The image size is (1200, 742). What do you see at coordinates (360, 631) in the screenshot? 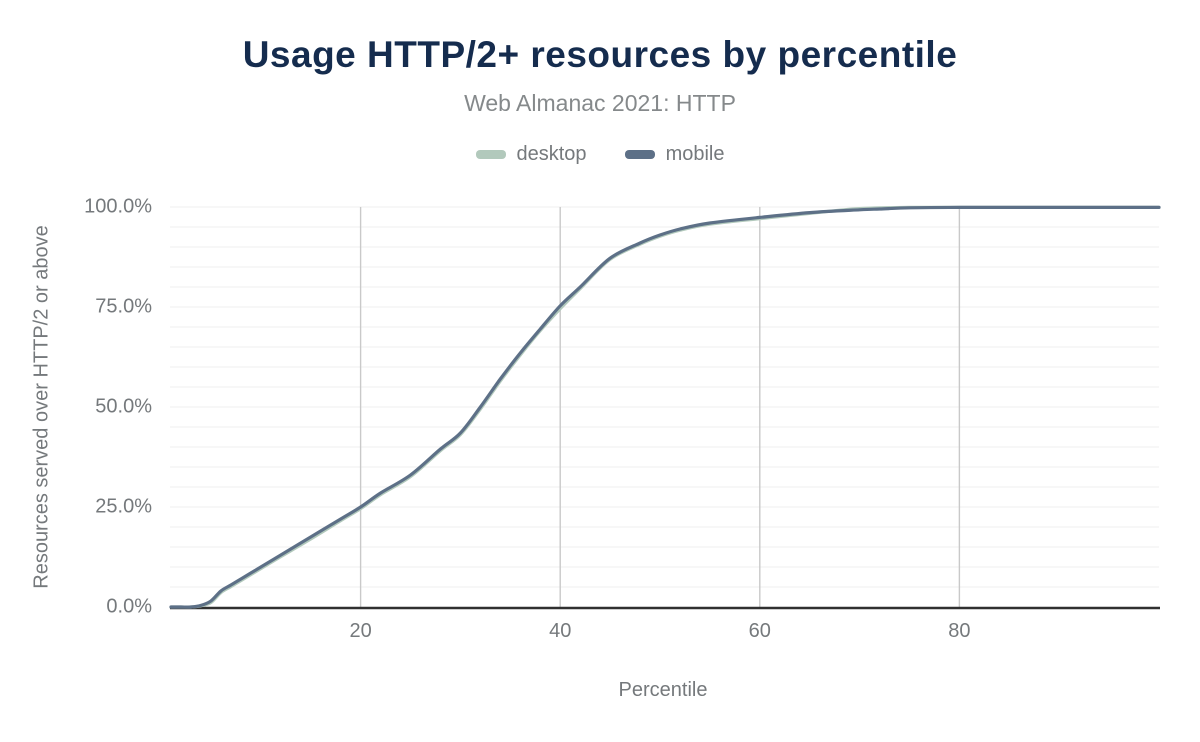
I see `x-tick-label: 20` at bounding box center [360, 631].